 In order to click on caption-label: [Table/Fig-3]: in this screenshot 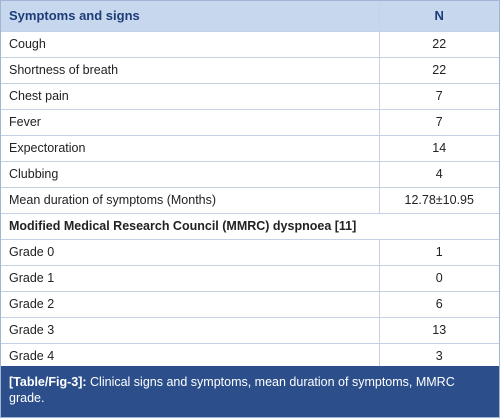, I will do `click(48, 382)`.